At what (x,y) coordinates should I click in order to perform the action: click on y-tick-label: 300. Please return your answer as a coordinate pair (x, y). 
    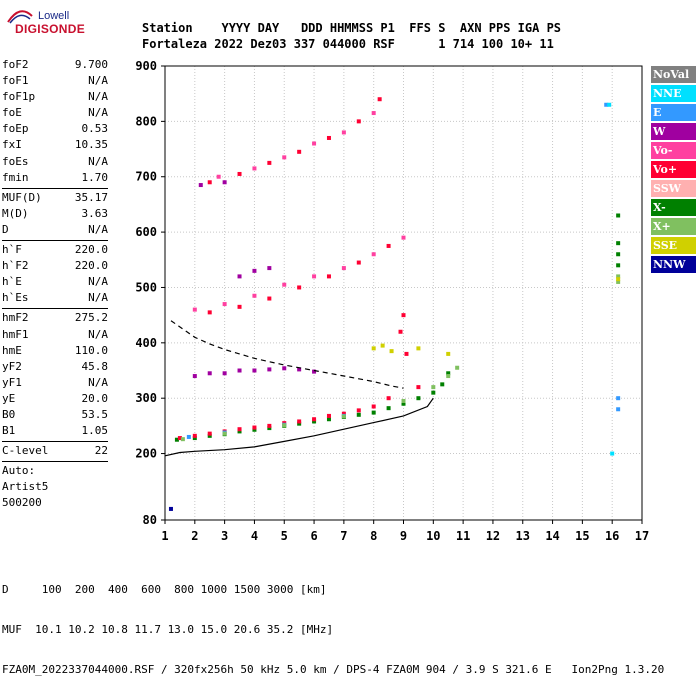
    Looking at the image, I should click on (146, 398).